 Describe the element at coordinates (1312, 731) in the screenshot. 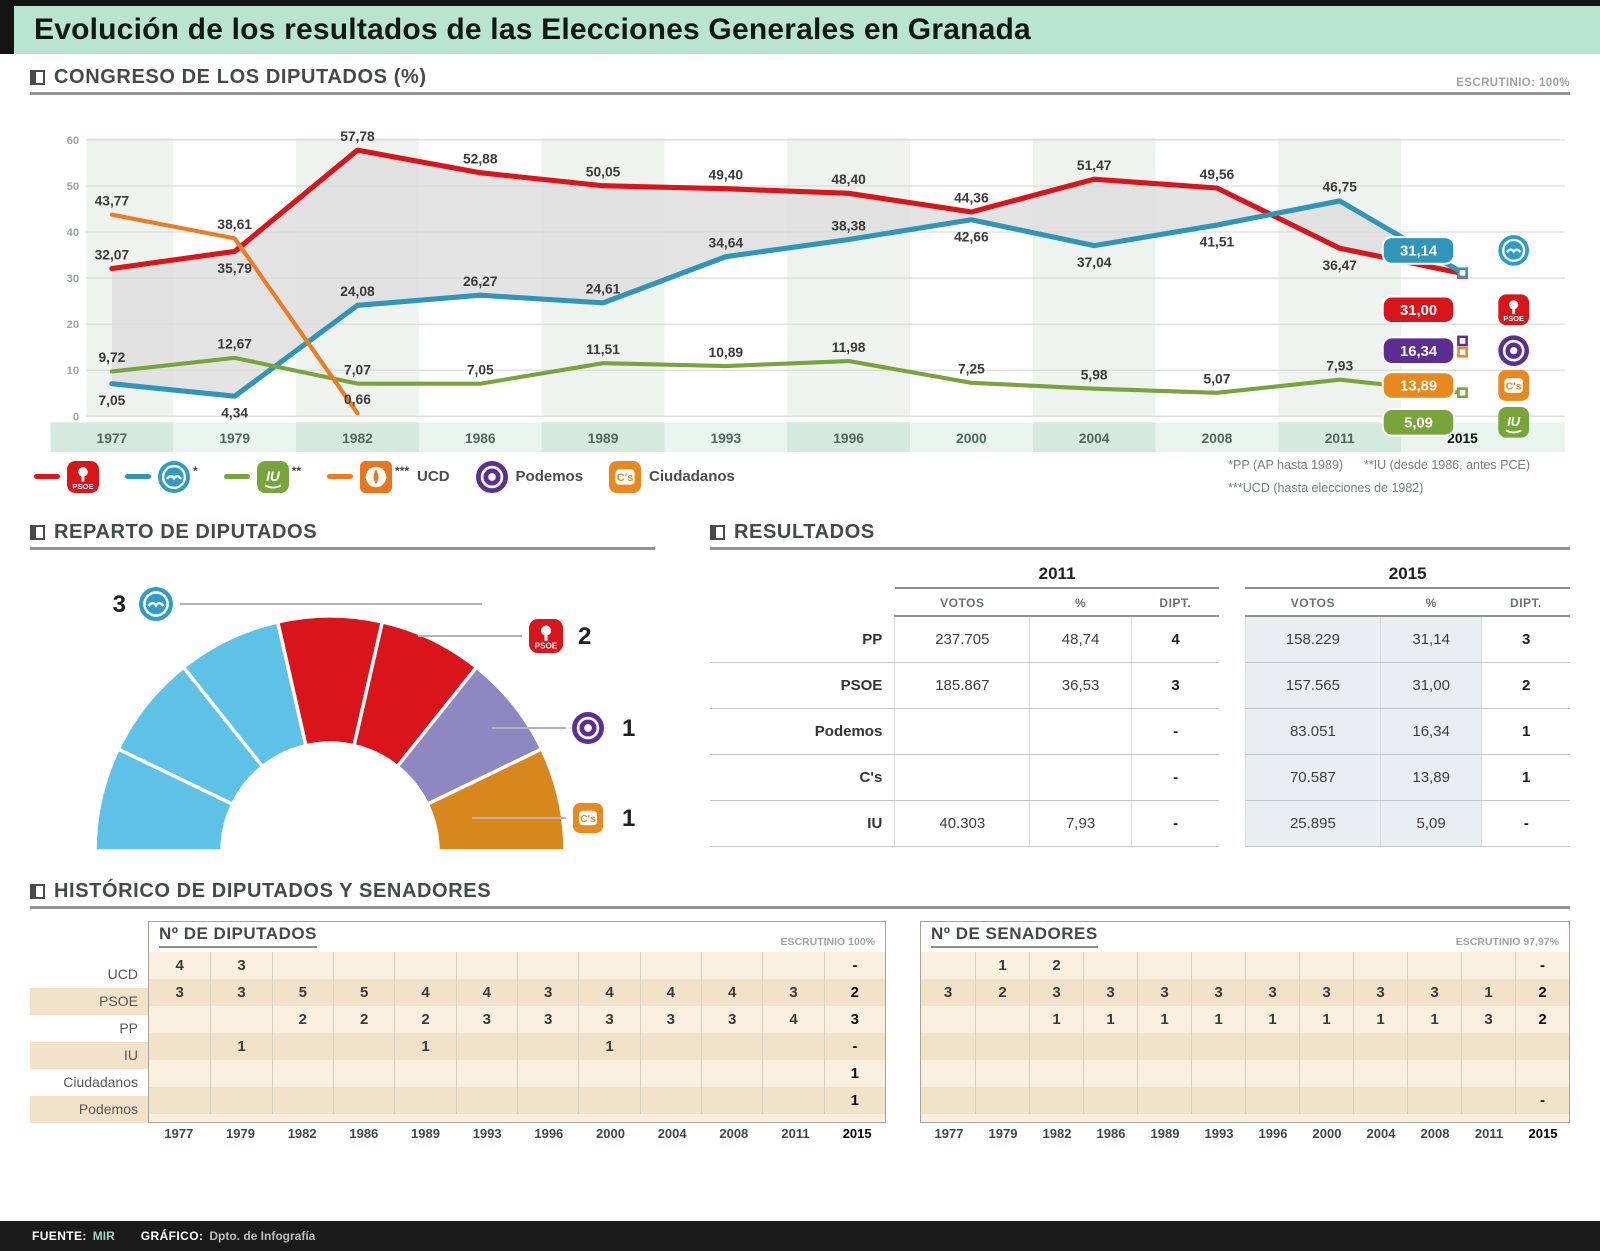

I see `table-cell: 83.051` at that location.